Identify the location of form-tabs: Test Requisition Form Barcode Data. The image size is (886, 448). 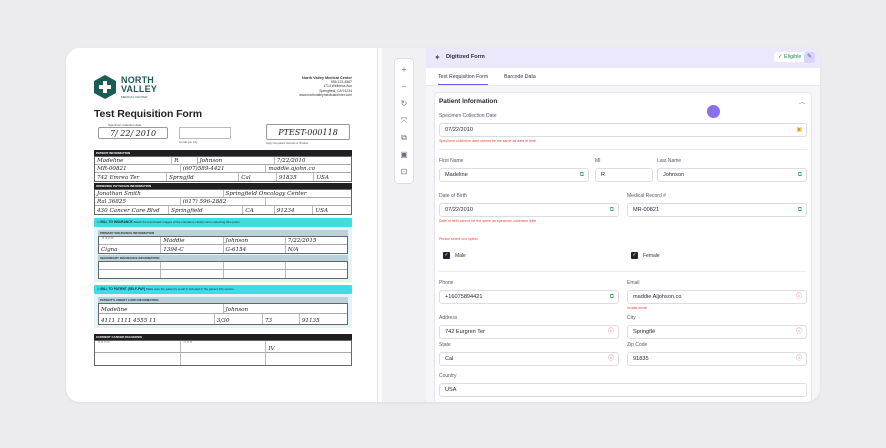
(623, 77).